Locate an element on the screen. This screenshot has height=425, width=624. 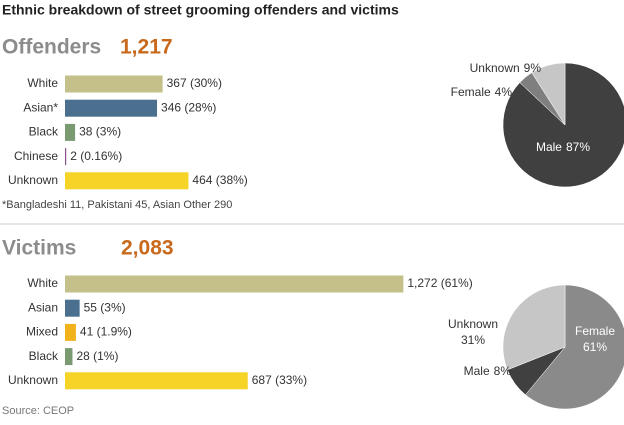
value-label: 464 (38%) is located at coordinates (219, 180).